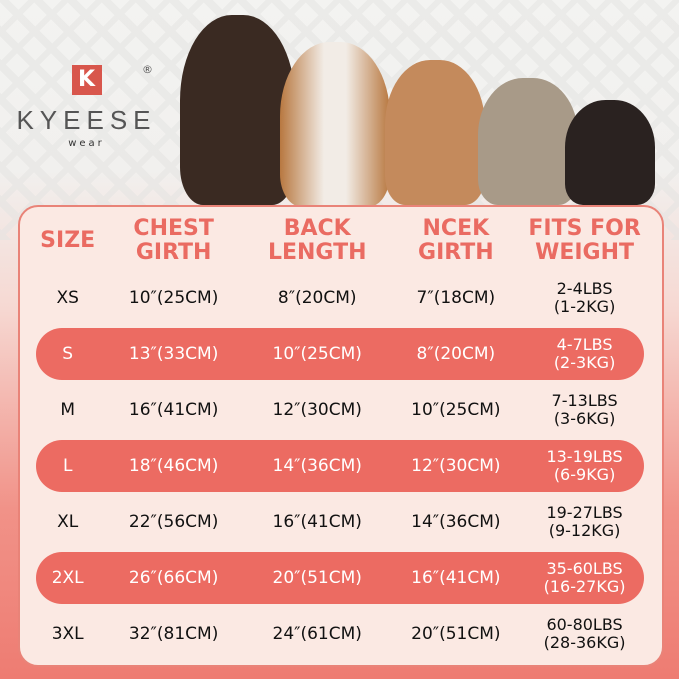  What do you see at coordinates (68, 240) in the screenshot?
I see `header-size: SIZE` at bounding box center [68, 240].